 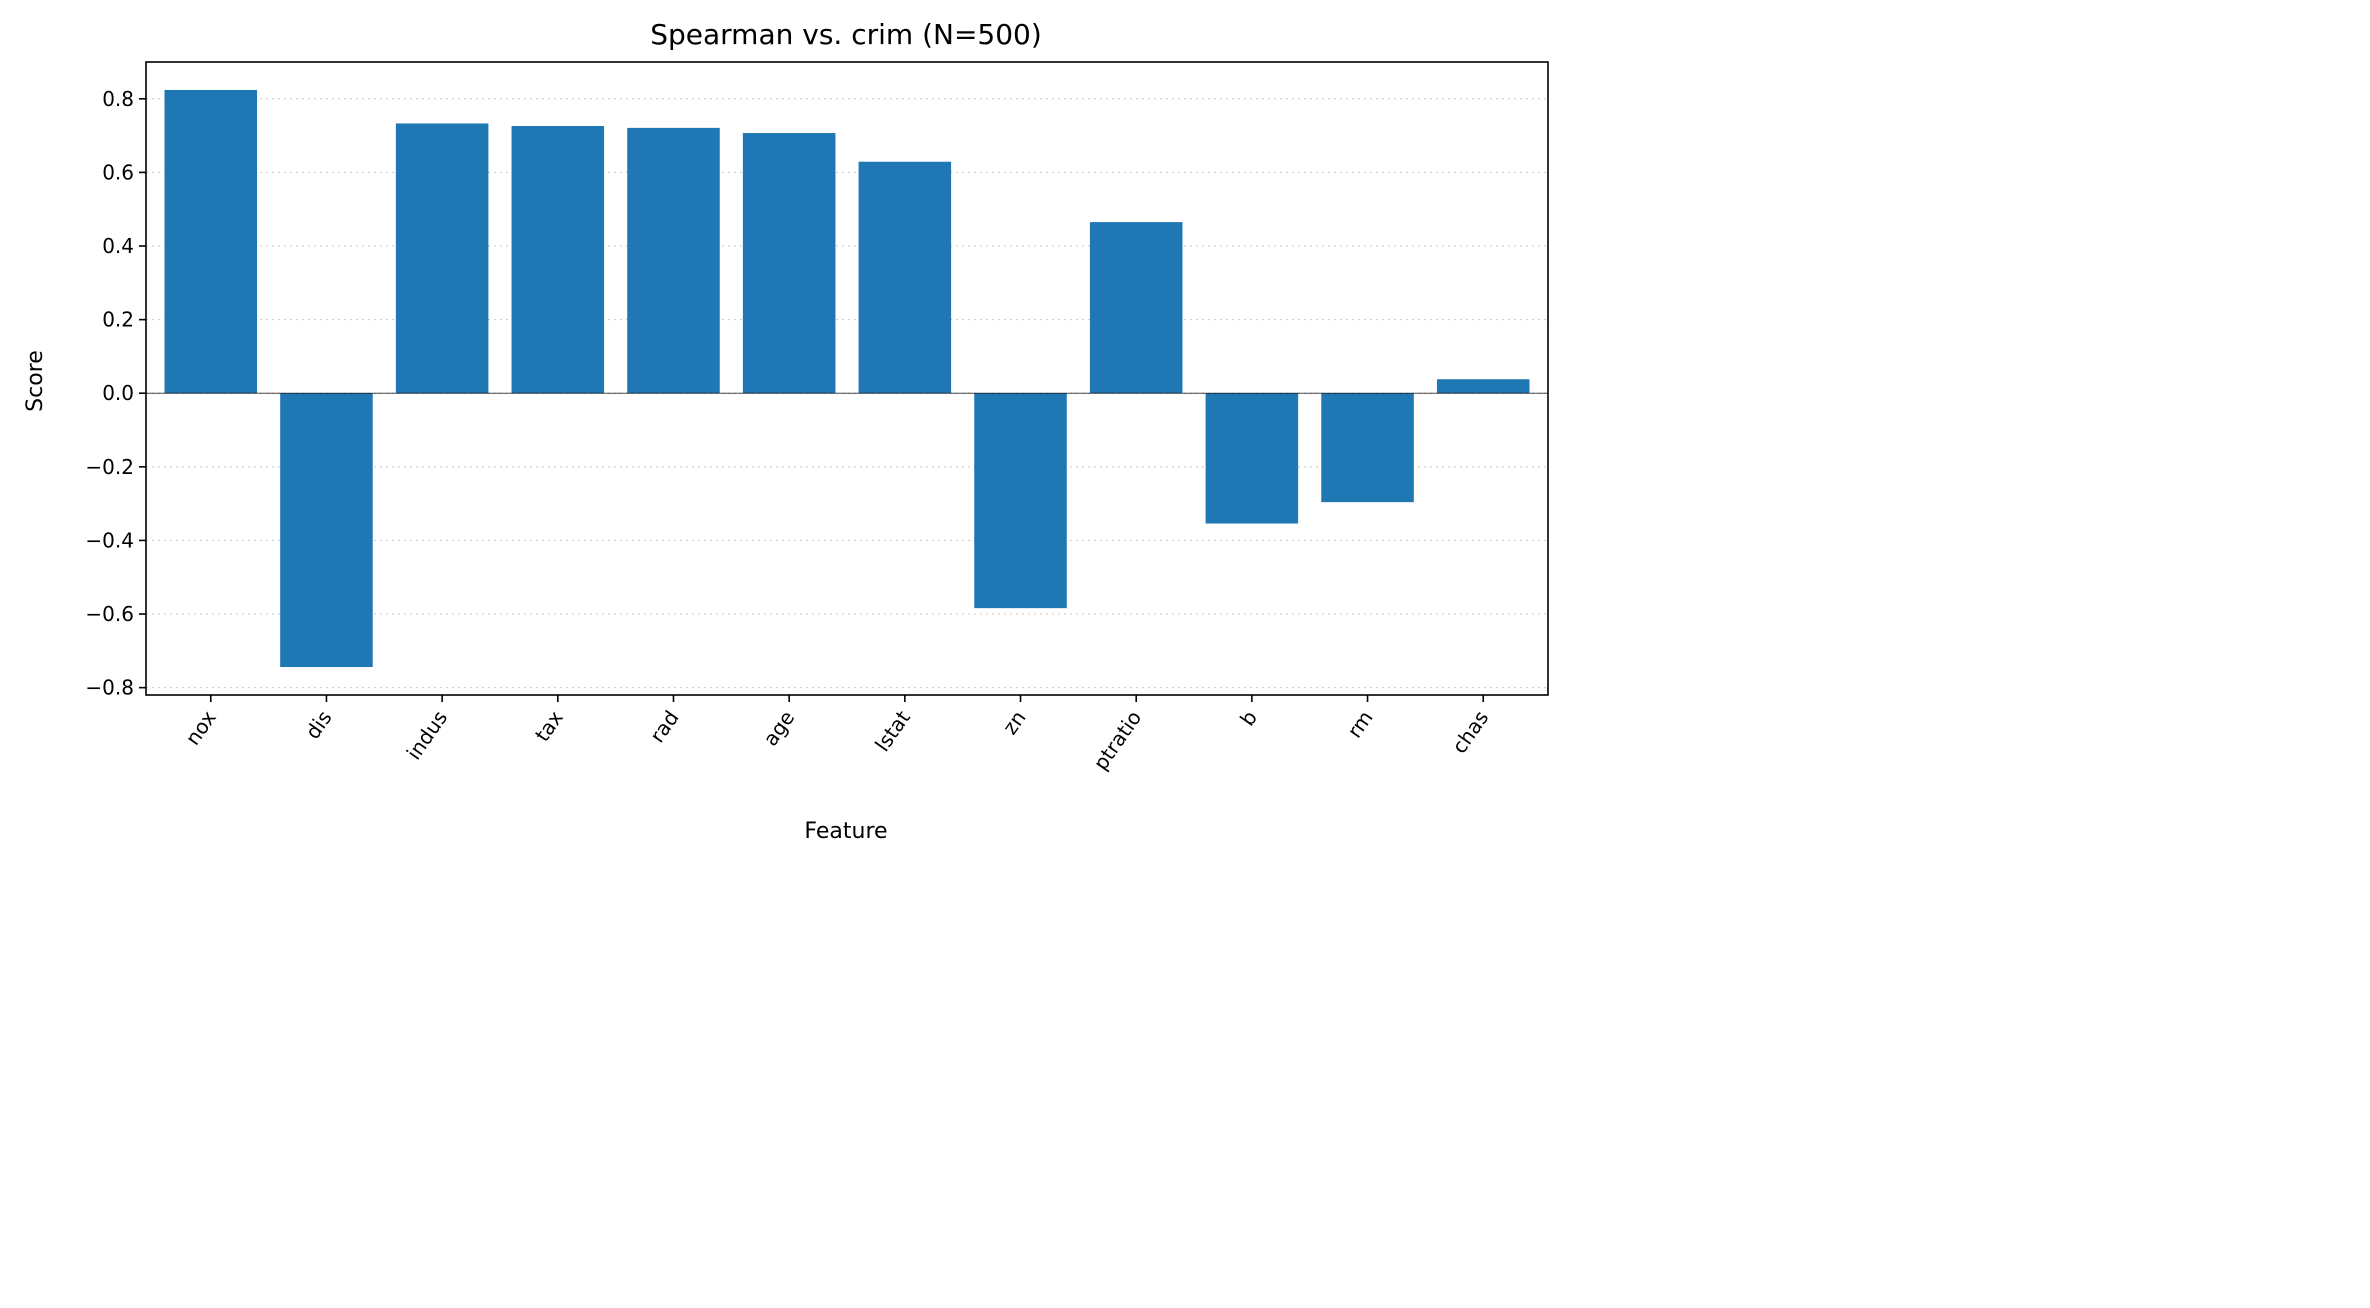 I want to click on x-tick-label: tax, so click(x=549, y=726).